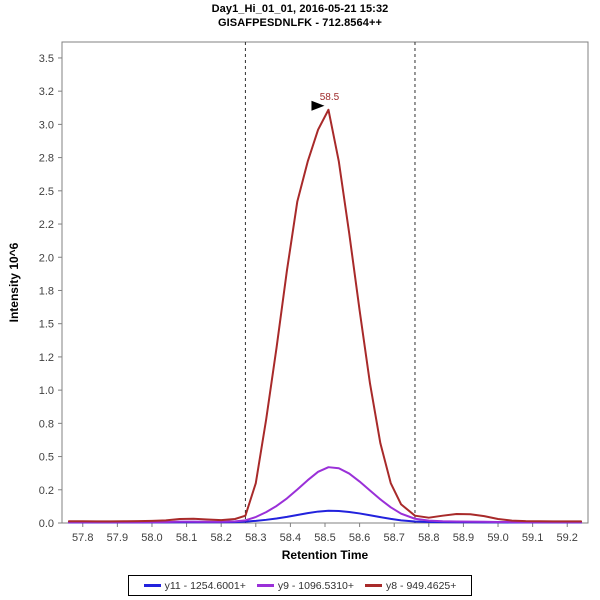  Describe the element at coordinates (205, 585) in the screenshot. I see `legend-label: y11 - 1254.6001+` at that location.